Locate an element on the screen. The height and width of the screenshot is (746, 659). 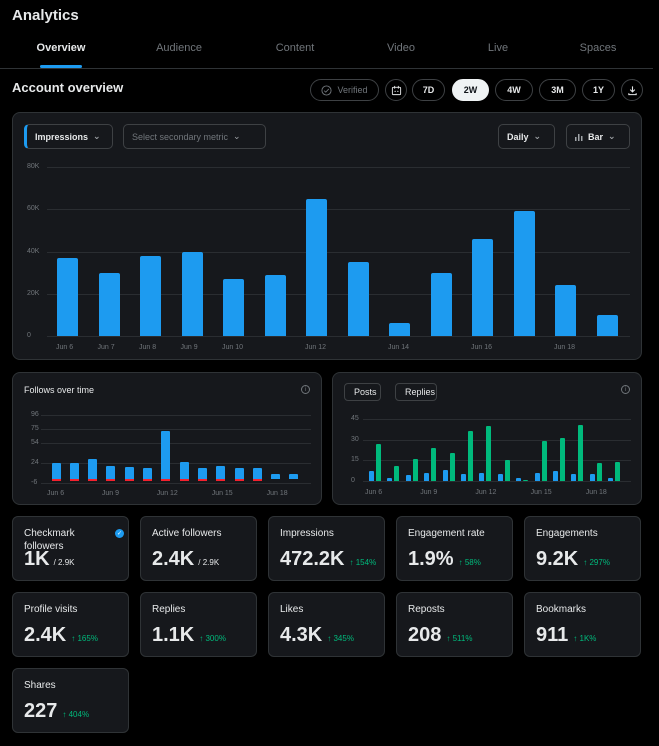
secondary-metric-dropdown: Select secondary metric ⌄ is located at coordinates (194, 136).